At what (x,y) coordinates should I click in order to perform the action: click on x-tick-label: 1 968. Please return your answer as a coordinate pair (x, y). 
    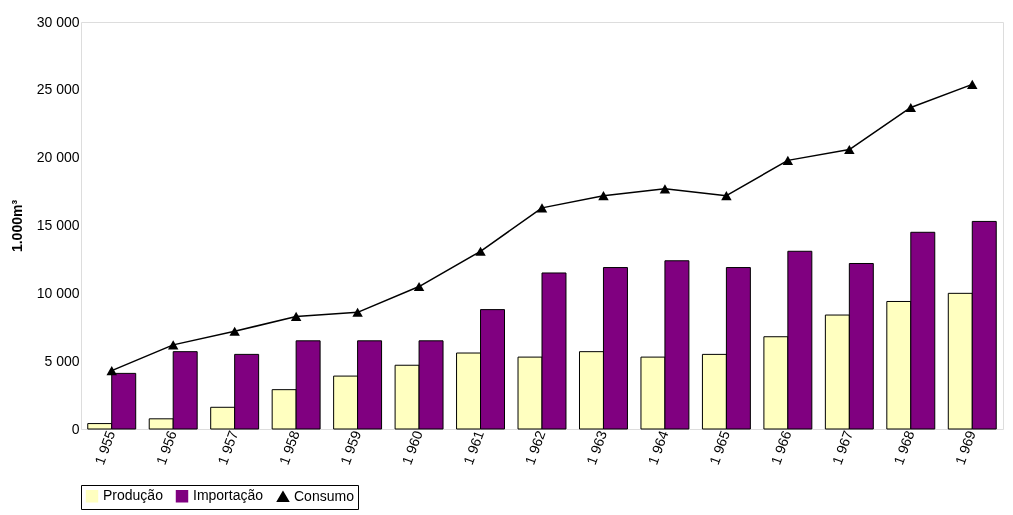
    Looking at the image, I should click on (904, 447).